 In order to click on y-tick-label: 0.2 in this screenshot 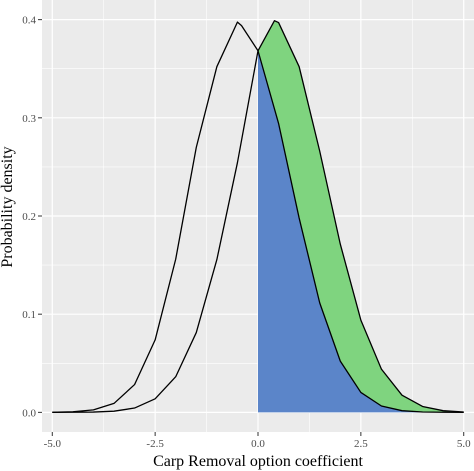, I will do `click(29, 217)`.